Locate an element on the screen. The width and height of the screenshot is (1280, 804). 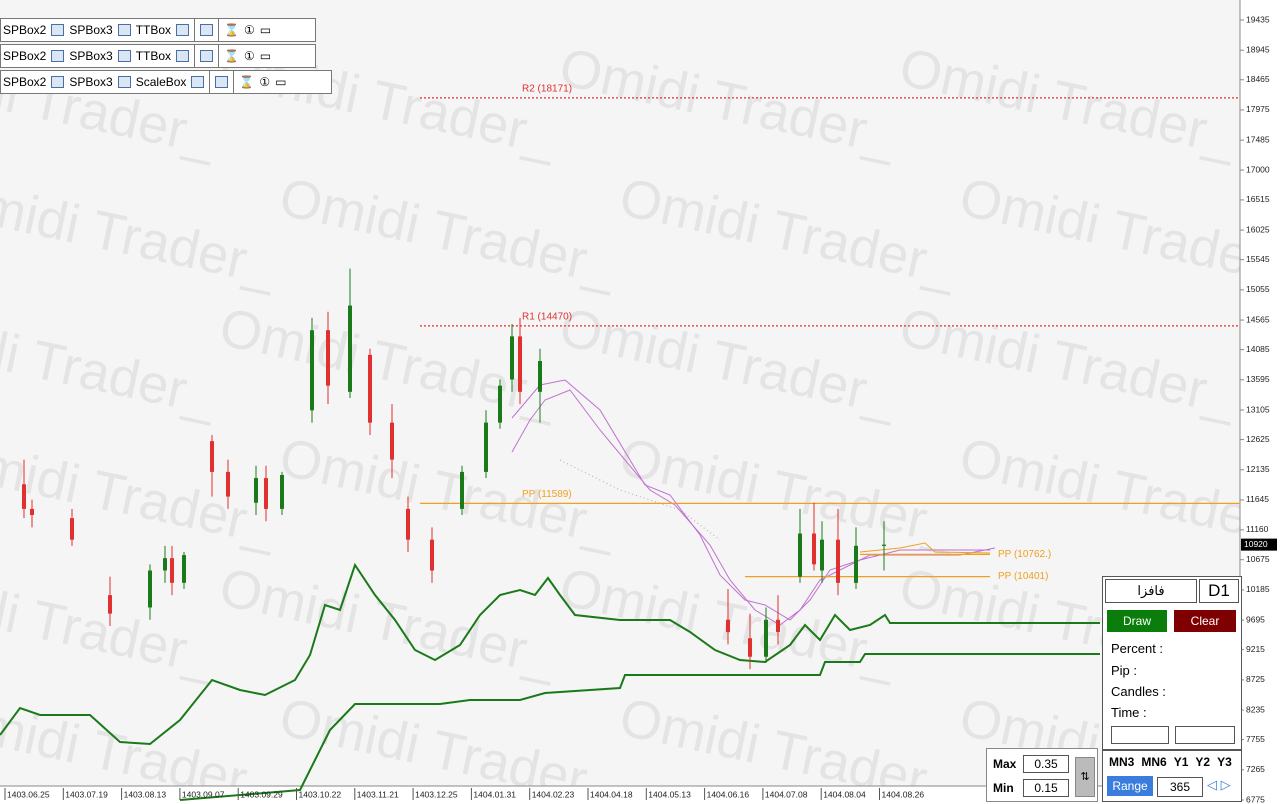
range-input: 365 is located at coordinates (1180, 787).